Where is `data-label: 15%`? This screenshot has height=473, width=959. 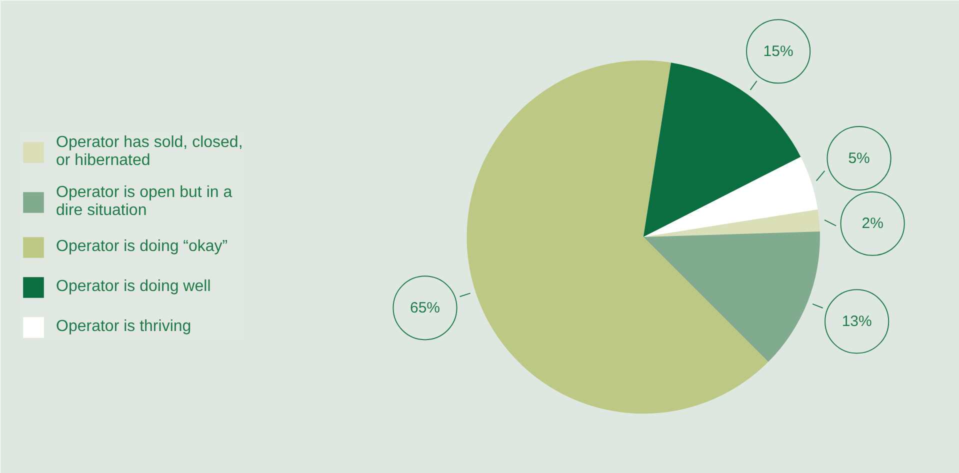
data-label: 15% is located at coordinates (778, 51).